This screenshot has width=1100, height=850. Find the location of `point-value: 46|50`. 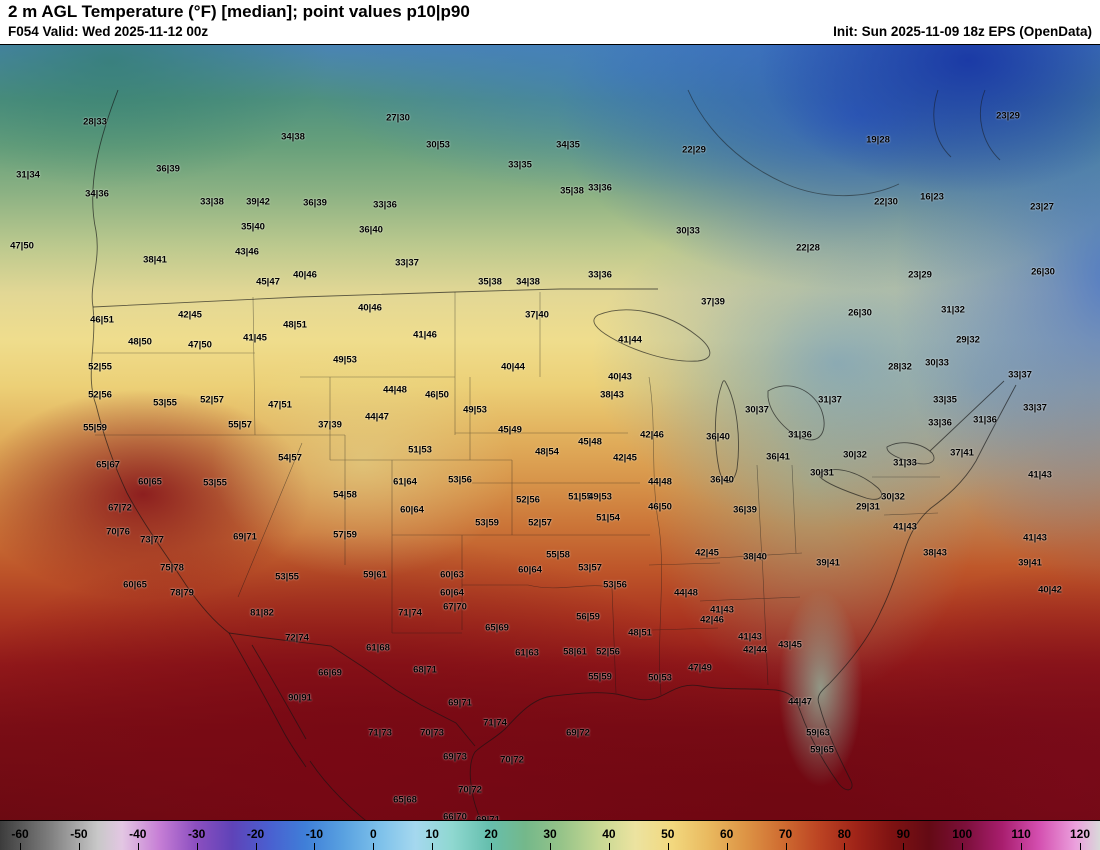

point-value: 46|50 is located at coordinates (660, 507).